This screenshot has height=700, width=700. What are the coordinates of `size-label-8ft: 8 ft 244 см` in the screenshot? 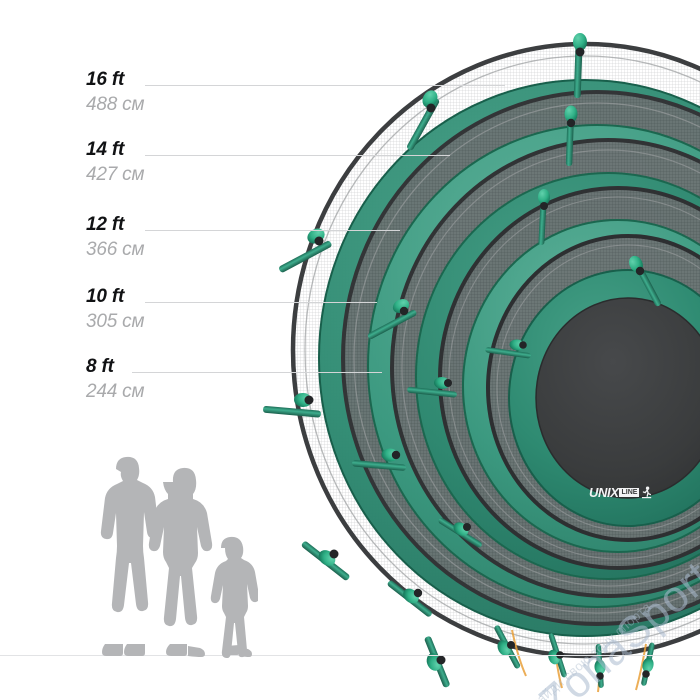 It's located at (115, 379).